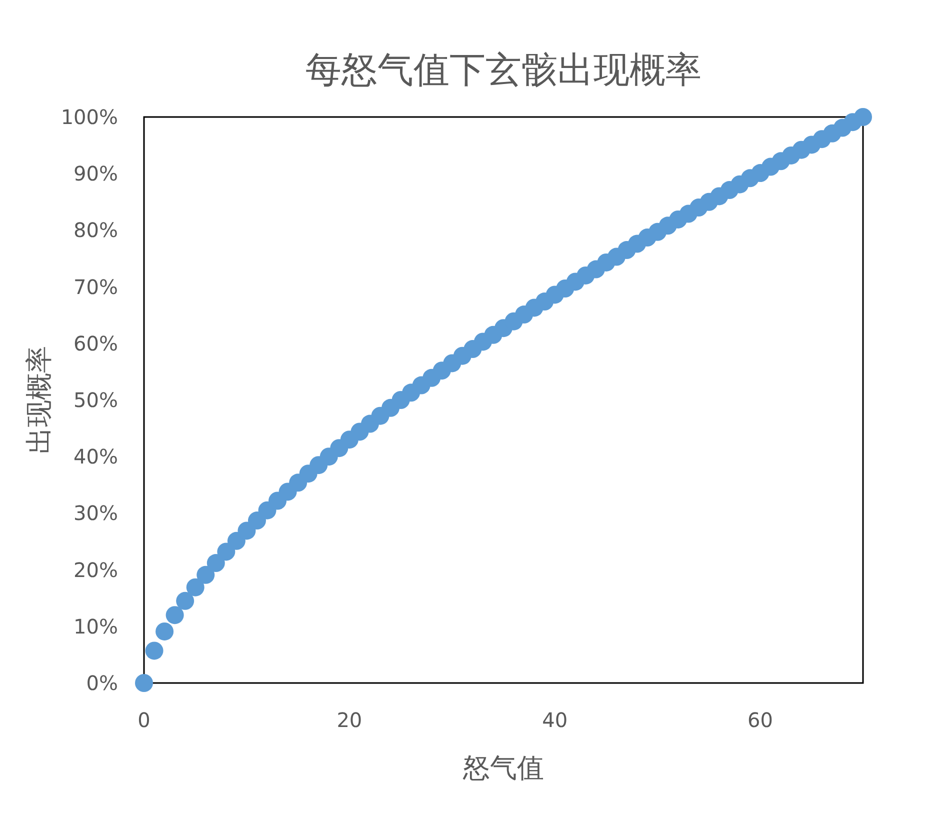  What do you see at coordinates (504, 70) in the screenshot?
I see `chart-title: 每怒气值下玄骸出现概率` at bounding box center [504, 70].